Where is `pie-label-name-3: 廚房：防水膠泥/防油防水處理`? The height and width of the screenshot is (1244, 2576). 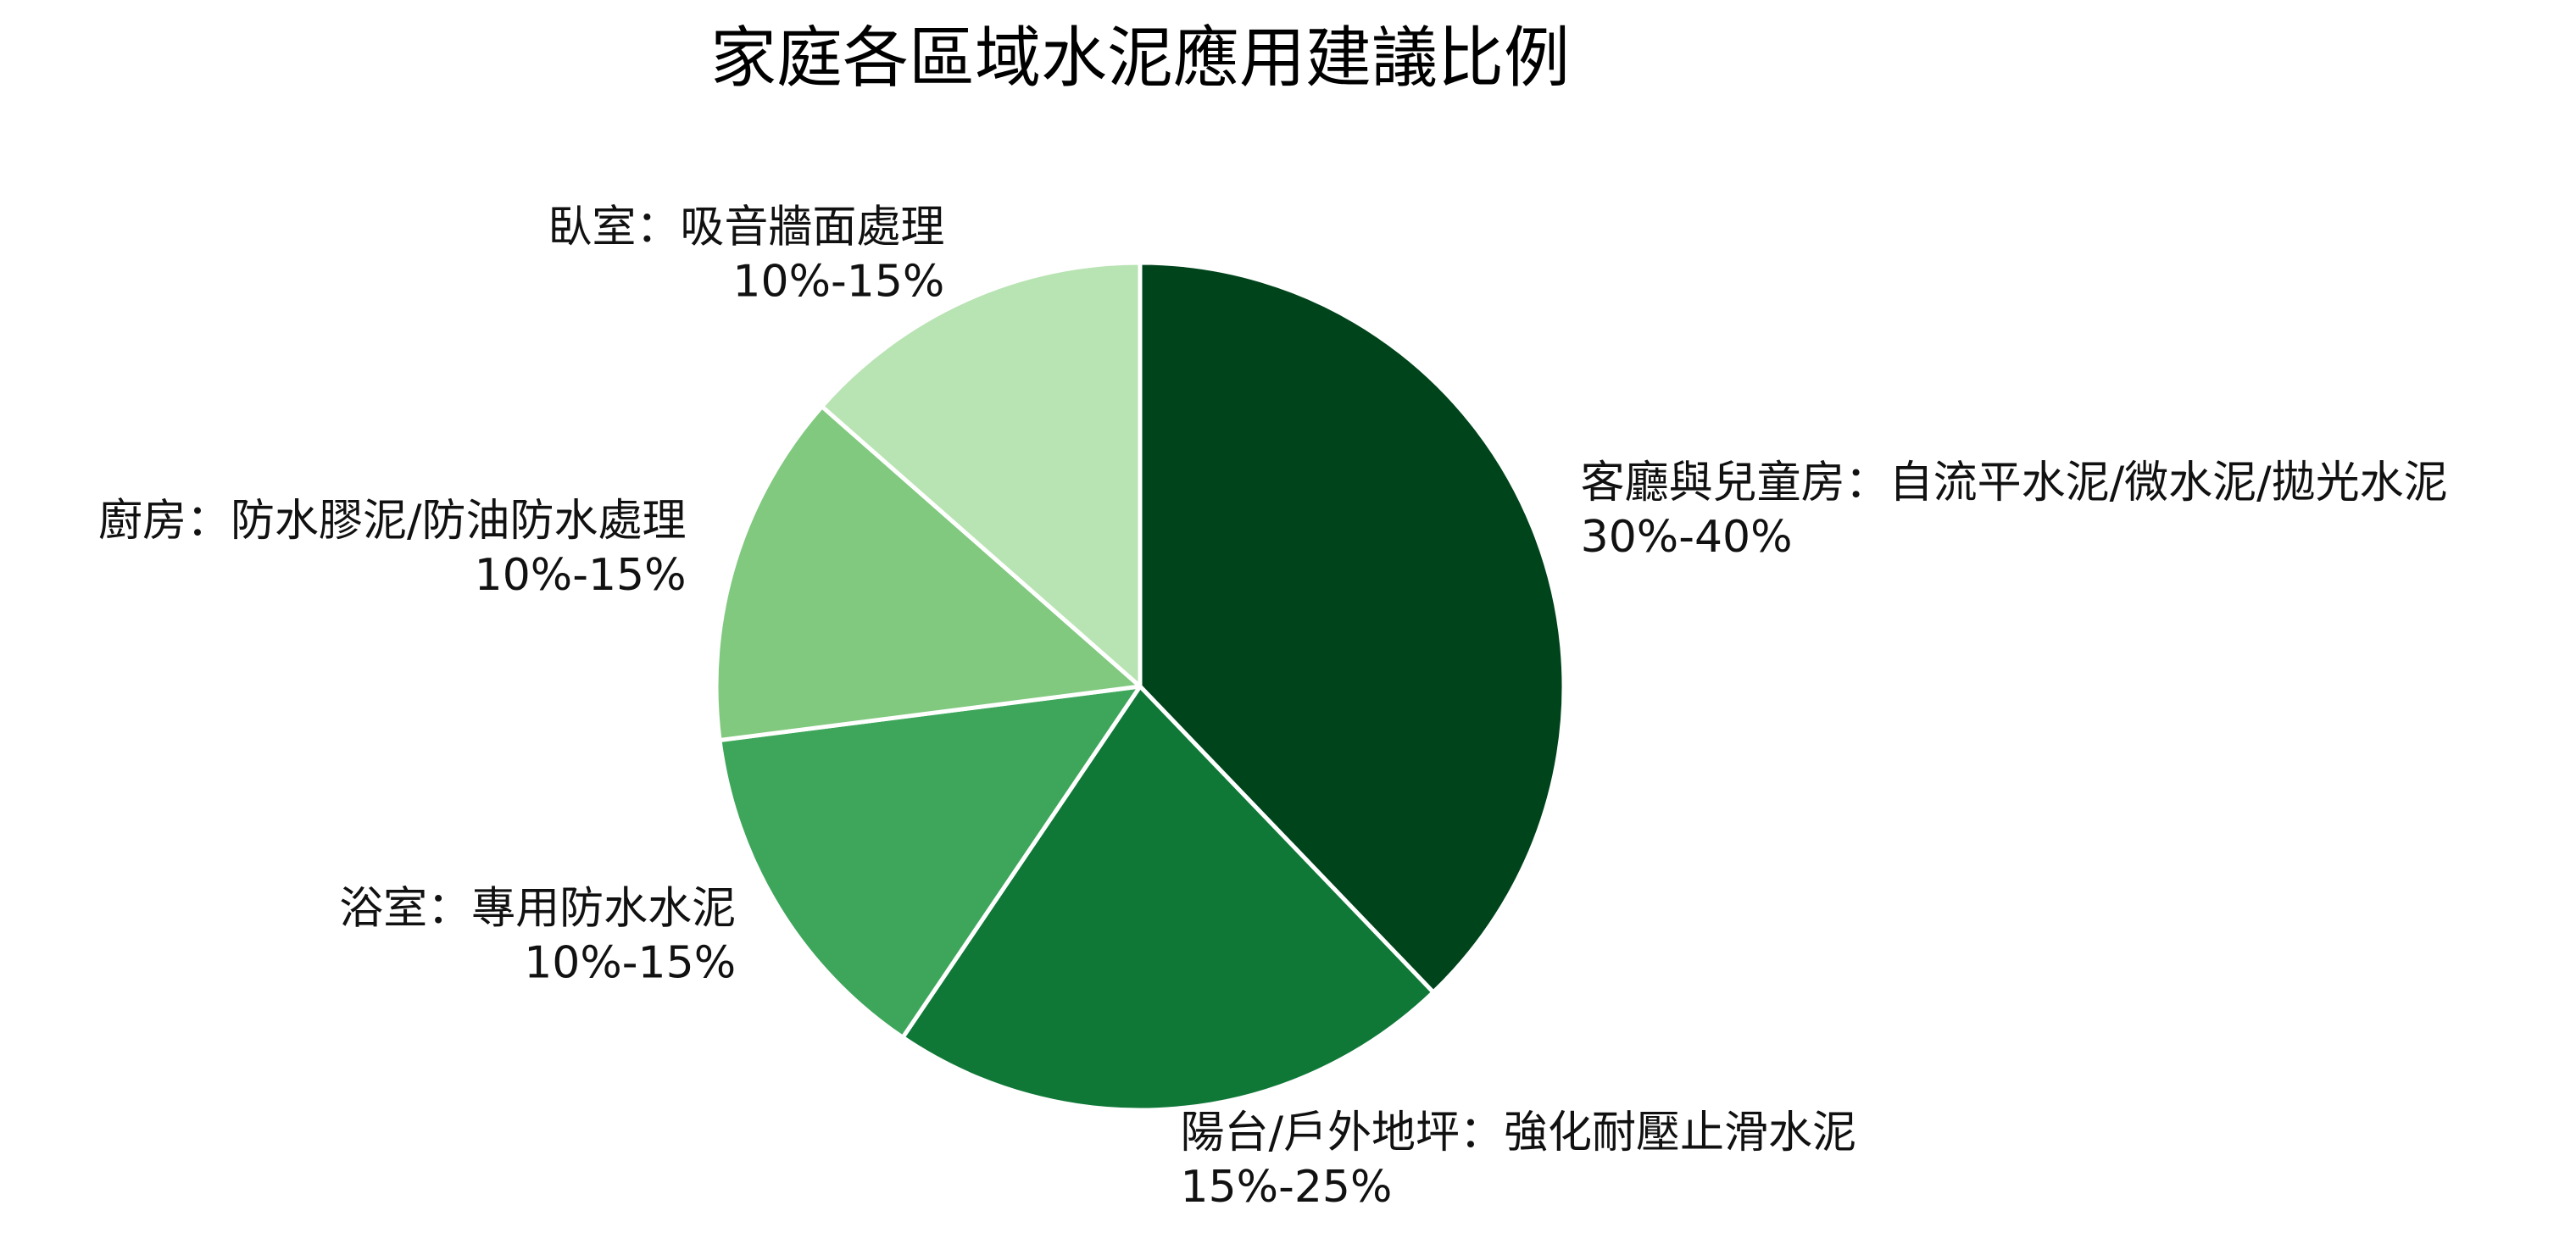
pie-label-name-3: 廚房：防水膠泥/防油防水處理 is located at coordinates (392, 521).